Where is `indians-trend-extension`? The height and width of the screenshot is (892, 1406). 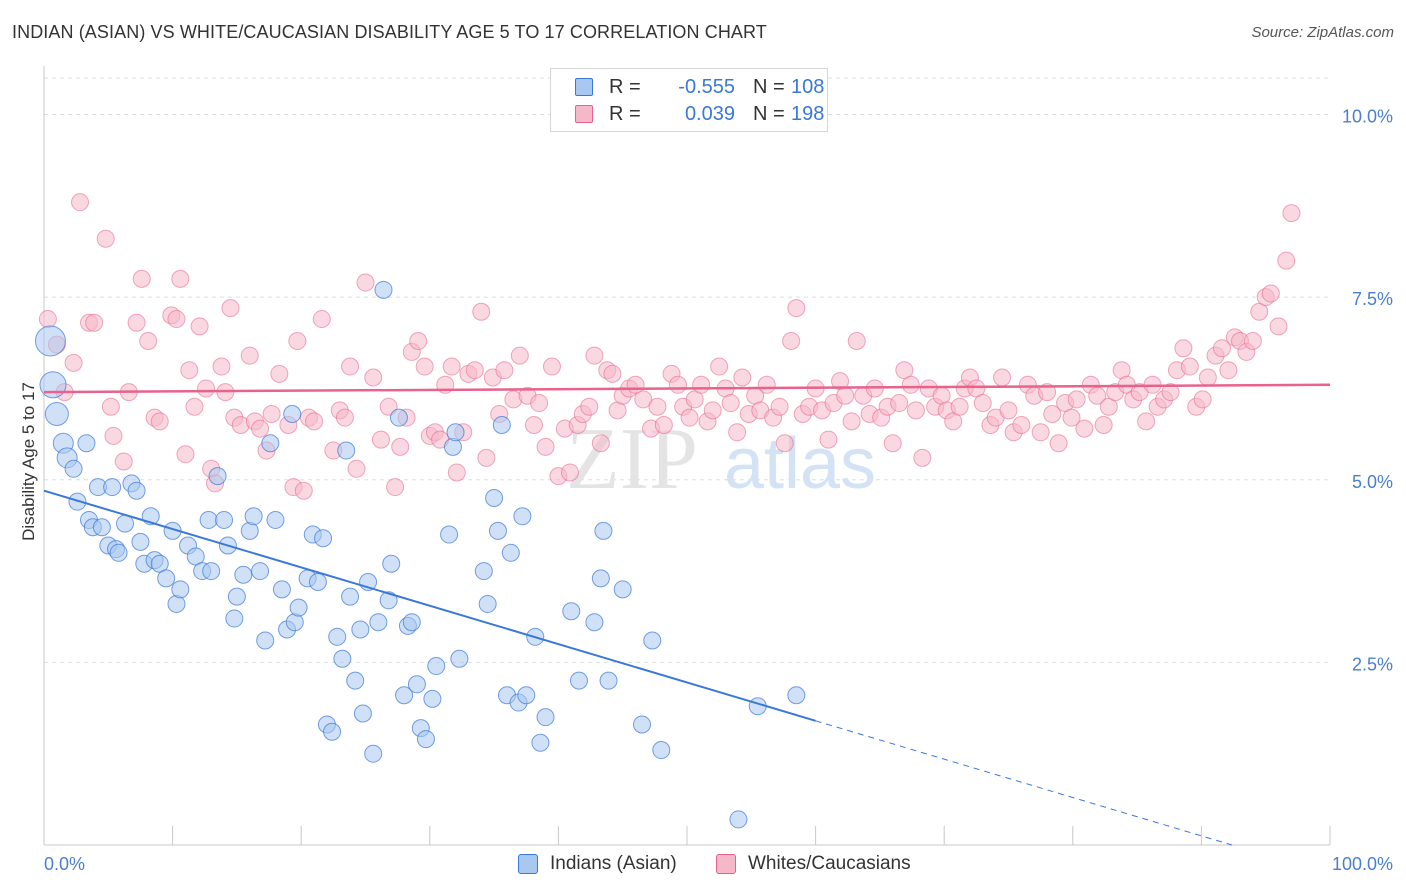 indians-trend-extension is located at coordinates (1024, 783).